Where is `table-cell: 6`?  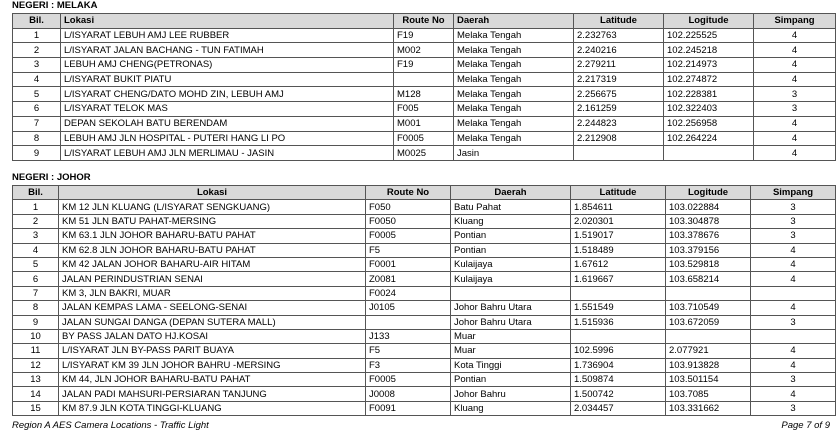 table-cell: 6 is located at coordinates (35, 279).